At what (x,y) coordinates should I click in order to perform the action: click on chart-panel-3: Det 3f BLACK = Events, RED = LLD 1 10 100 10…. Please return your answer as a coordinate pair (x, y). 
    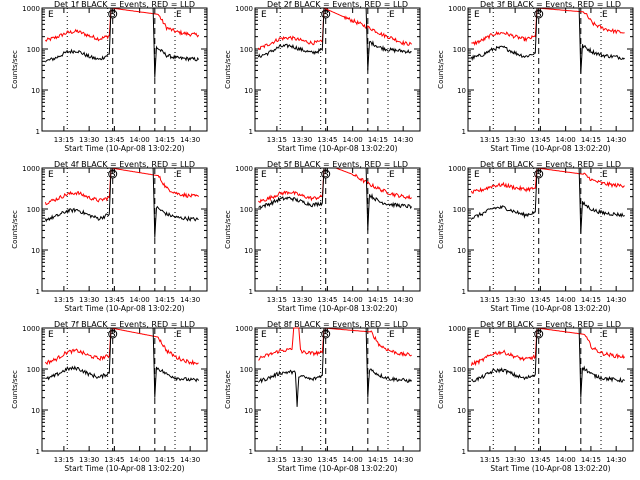
    Looking at the image, I should click on (535, 76).